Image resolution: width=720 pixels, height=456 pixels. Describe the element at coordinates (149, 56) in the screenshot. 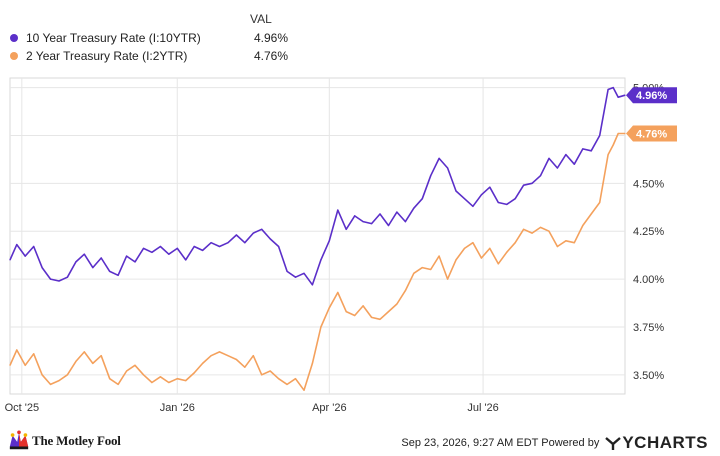

I see `legend-item-2-year: 2 Year Treasury Rate (I:2YTR) 4.76%` at that location.